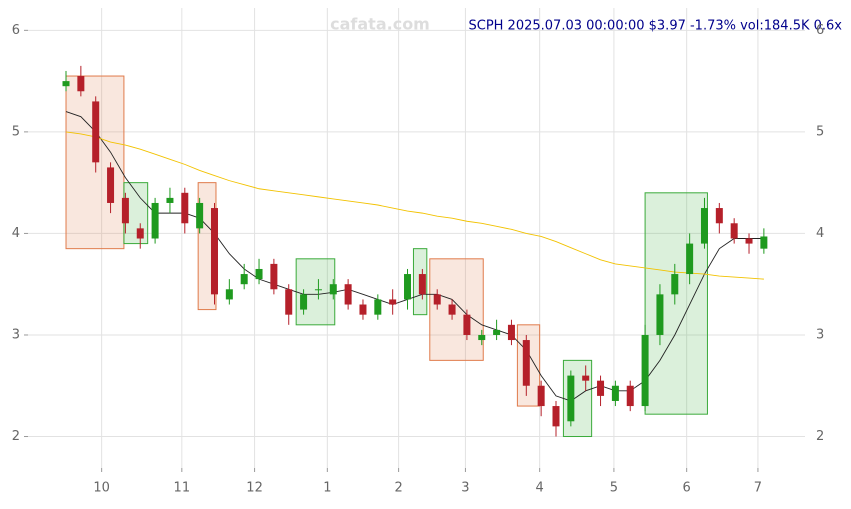 The image size is (851, 509). What do you see at coordinates (820, 334) in the screenshot?
I see `y-tick-label-right: 3` at bounding box center [820, 334].